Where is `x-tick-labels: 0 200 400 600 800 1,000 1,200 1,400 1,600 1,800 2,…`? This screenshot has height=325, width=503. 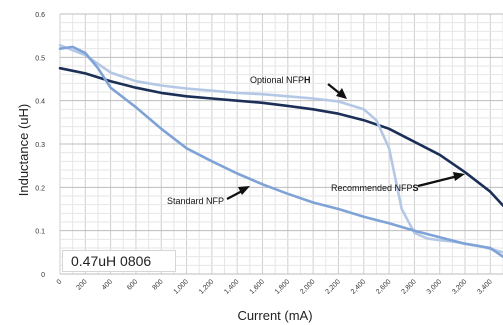
x-tick-labels: 0 200 400 600 800 1,000 1,200 1,400 1,600 1,800 2,… is located at coordinates (275, 286).